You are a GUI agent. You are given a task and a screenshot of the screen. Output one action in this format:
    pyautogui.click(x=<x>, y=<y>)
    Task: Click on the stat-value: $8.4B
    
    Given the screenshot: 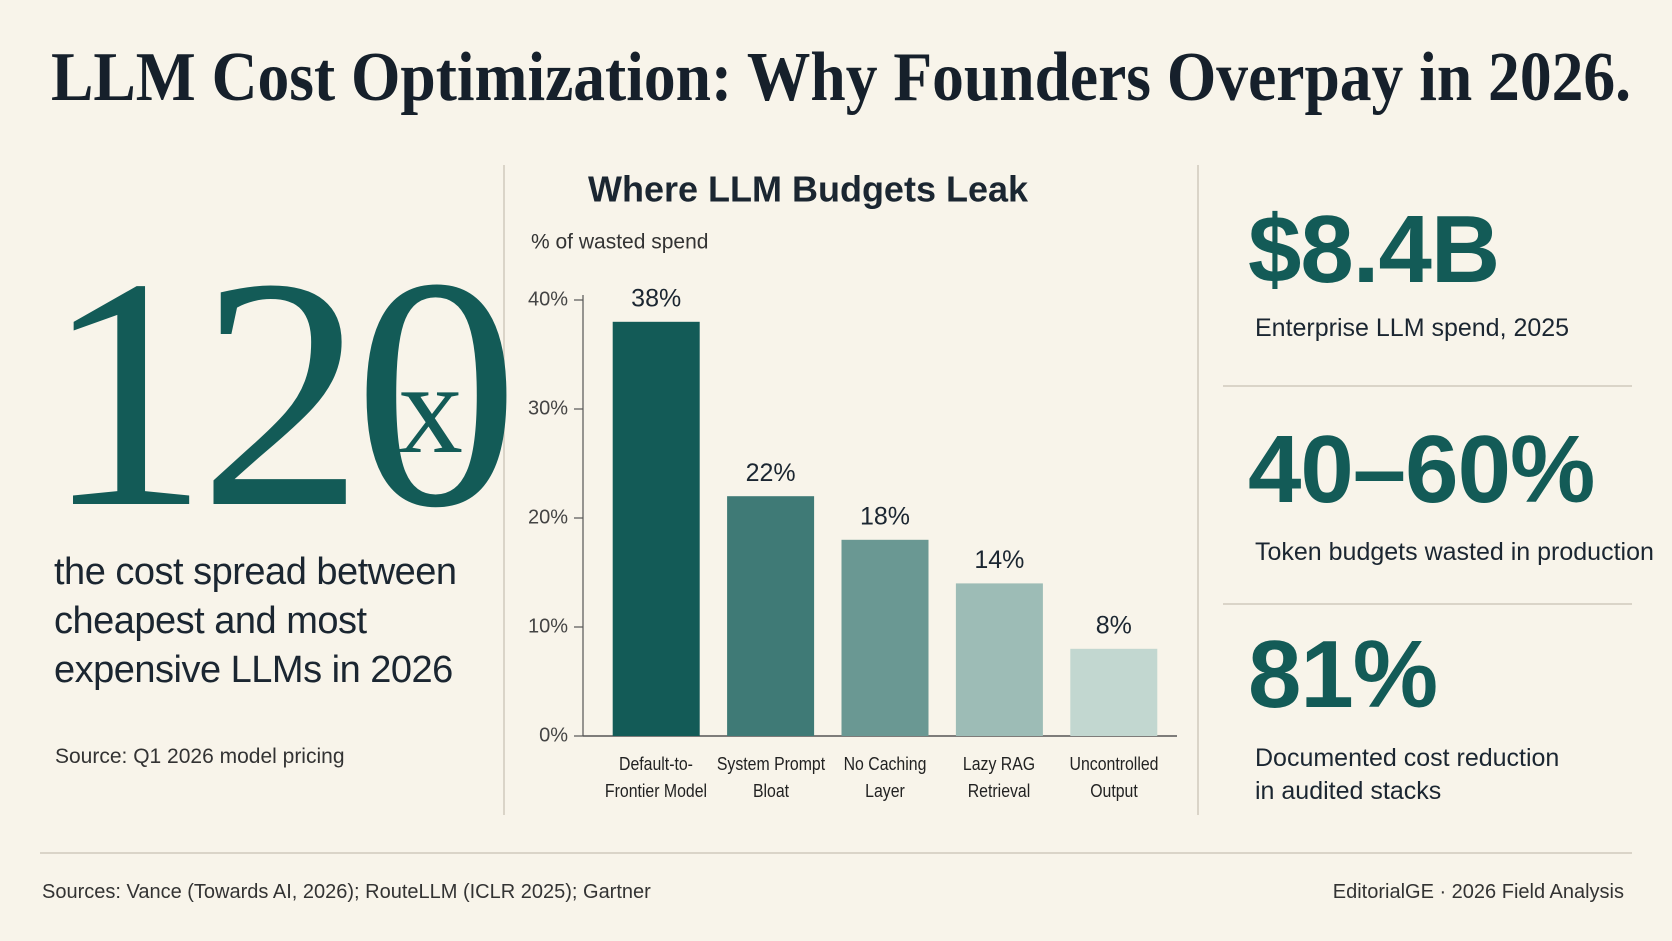 What is the action you would take?
    pyautogui.click(x=1374, y=249)
    